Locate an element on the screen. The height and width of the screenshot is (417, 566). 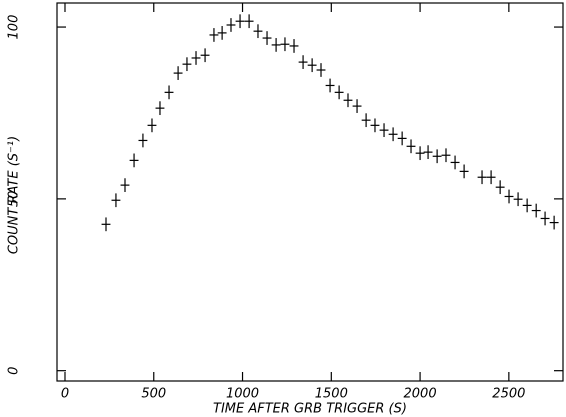
x-tick-label: 500 is located at coordinates (153, 394).